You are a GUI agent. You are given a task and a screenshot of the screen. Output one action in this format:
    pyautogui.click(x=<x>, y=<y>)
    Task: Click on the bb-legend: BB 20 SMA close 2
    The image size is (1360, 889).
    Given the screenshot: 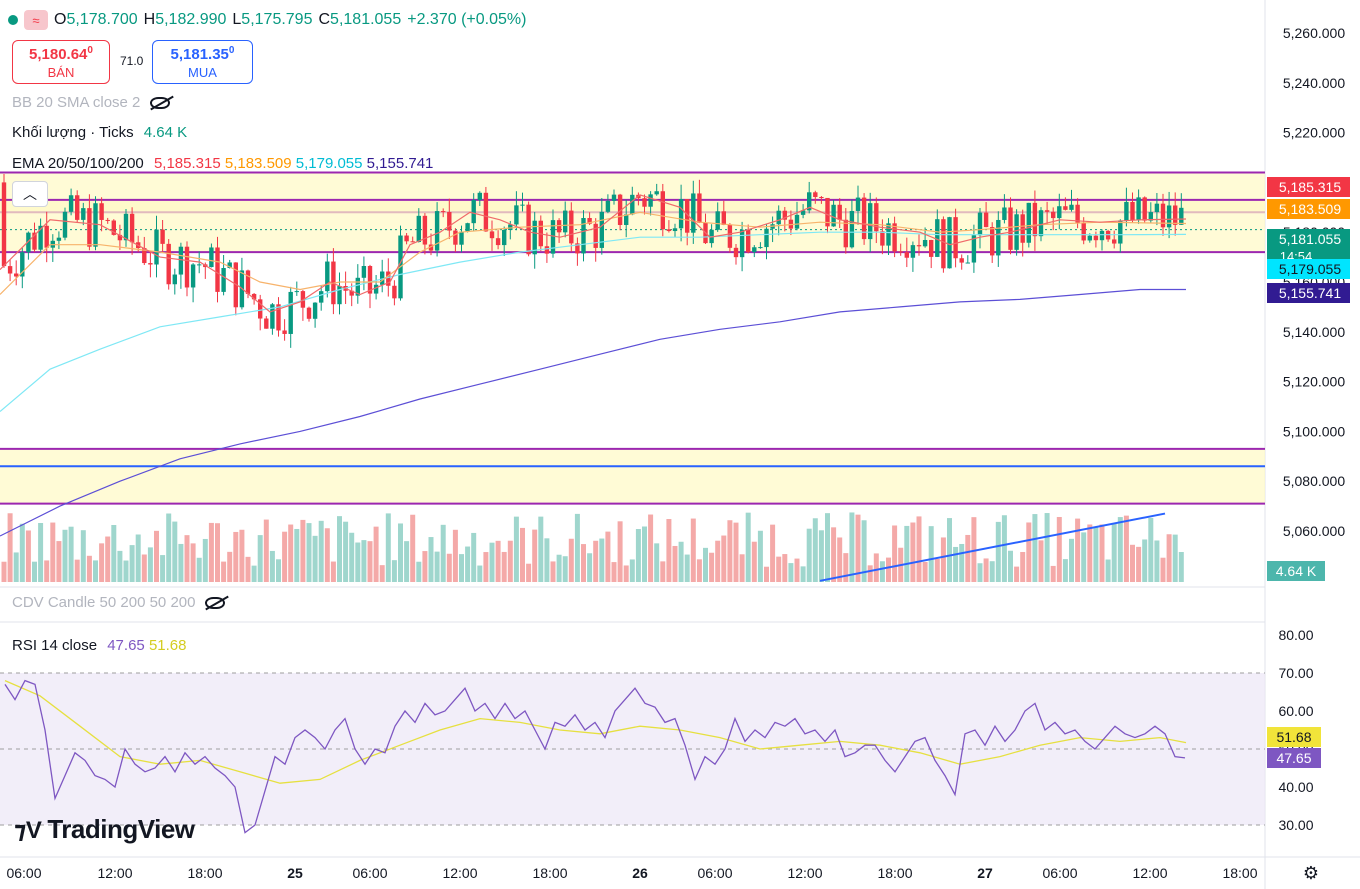 What is the action you would take?
    pyautogui.click(x=91, y=102)
    